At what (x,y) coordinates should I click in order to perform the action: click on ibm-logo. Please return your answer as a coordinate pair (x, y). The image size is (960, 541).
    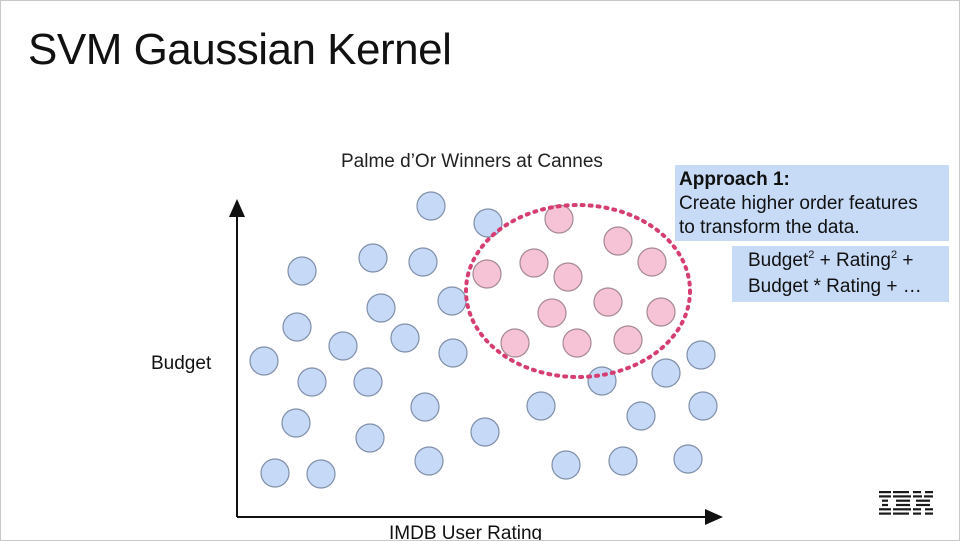
    Looking at the image, I should click on (906, 503).